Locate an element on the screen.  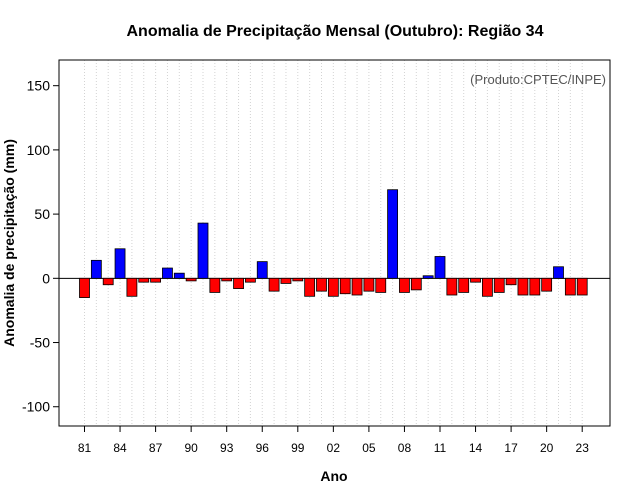
bar-2010 is located at coordinates (428, 277).